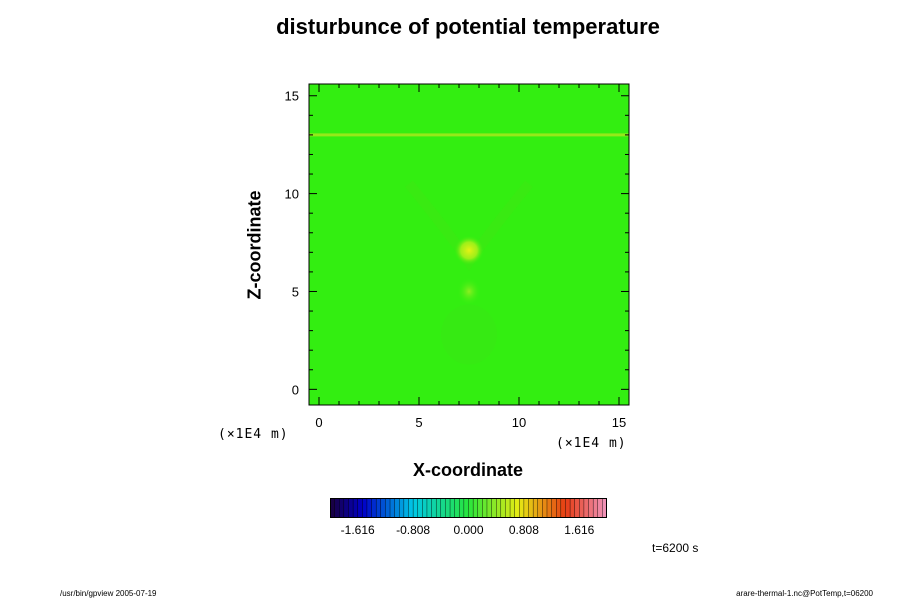 This screenshot has width=900, height=600. I want to click on y-tick-label: 15, so click(292, 96).